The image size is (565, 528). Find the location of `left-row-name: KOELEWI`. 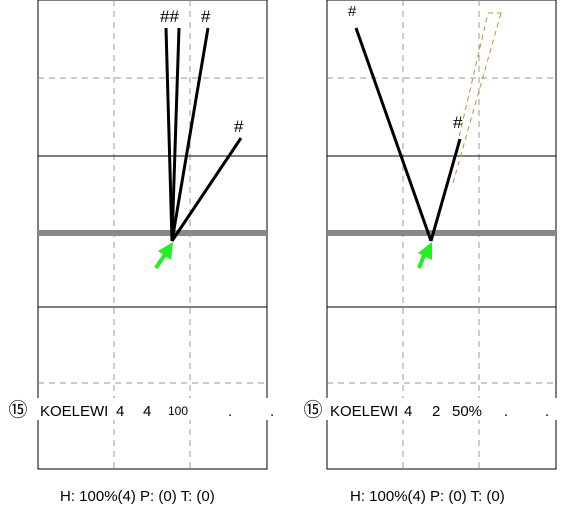

left-row-name: KOELEWI is located at coordinates (74, 411).